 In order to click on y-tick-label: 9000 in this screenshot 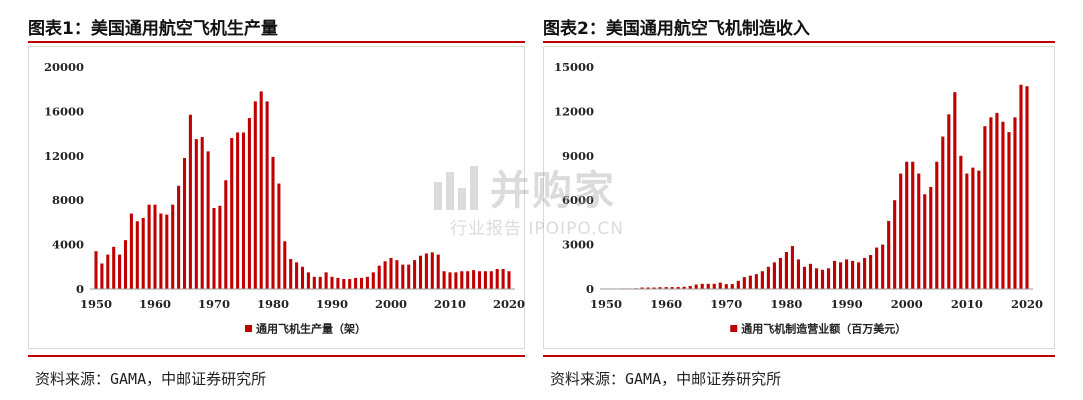, I will do `click(578, 156)`.